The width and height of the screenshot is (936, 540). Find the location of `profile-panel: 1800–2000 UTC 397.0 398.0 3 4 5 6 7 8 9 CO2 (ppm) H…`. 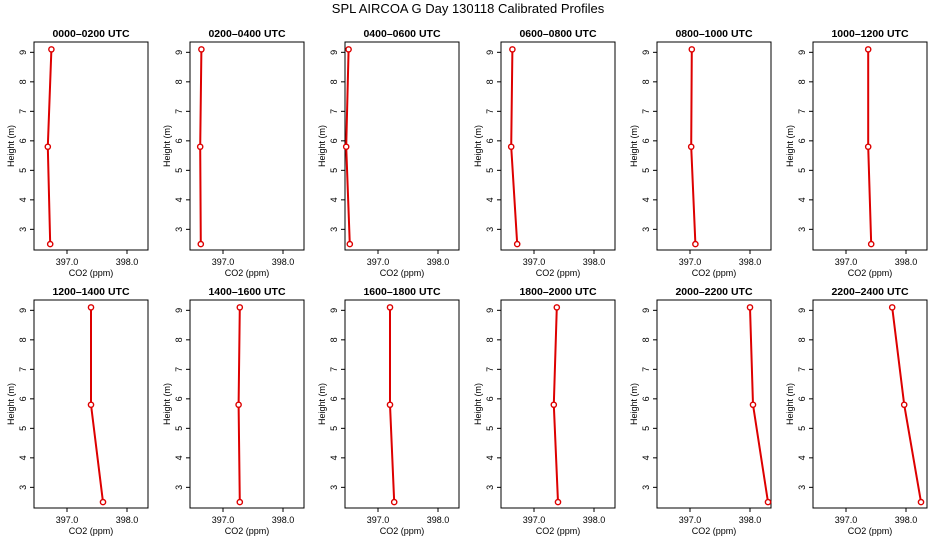

profile-panel: 1800–2000 UTC 397.0 398.0 3 4 5 6 7 8 9 CO2 (ppm) H… is located at coordinates (544, 411).